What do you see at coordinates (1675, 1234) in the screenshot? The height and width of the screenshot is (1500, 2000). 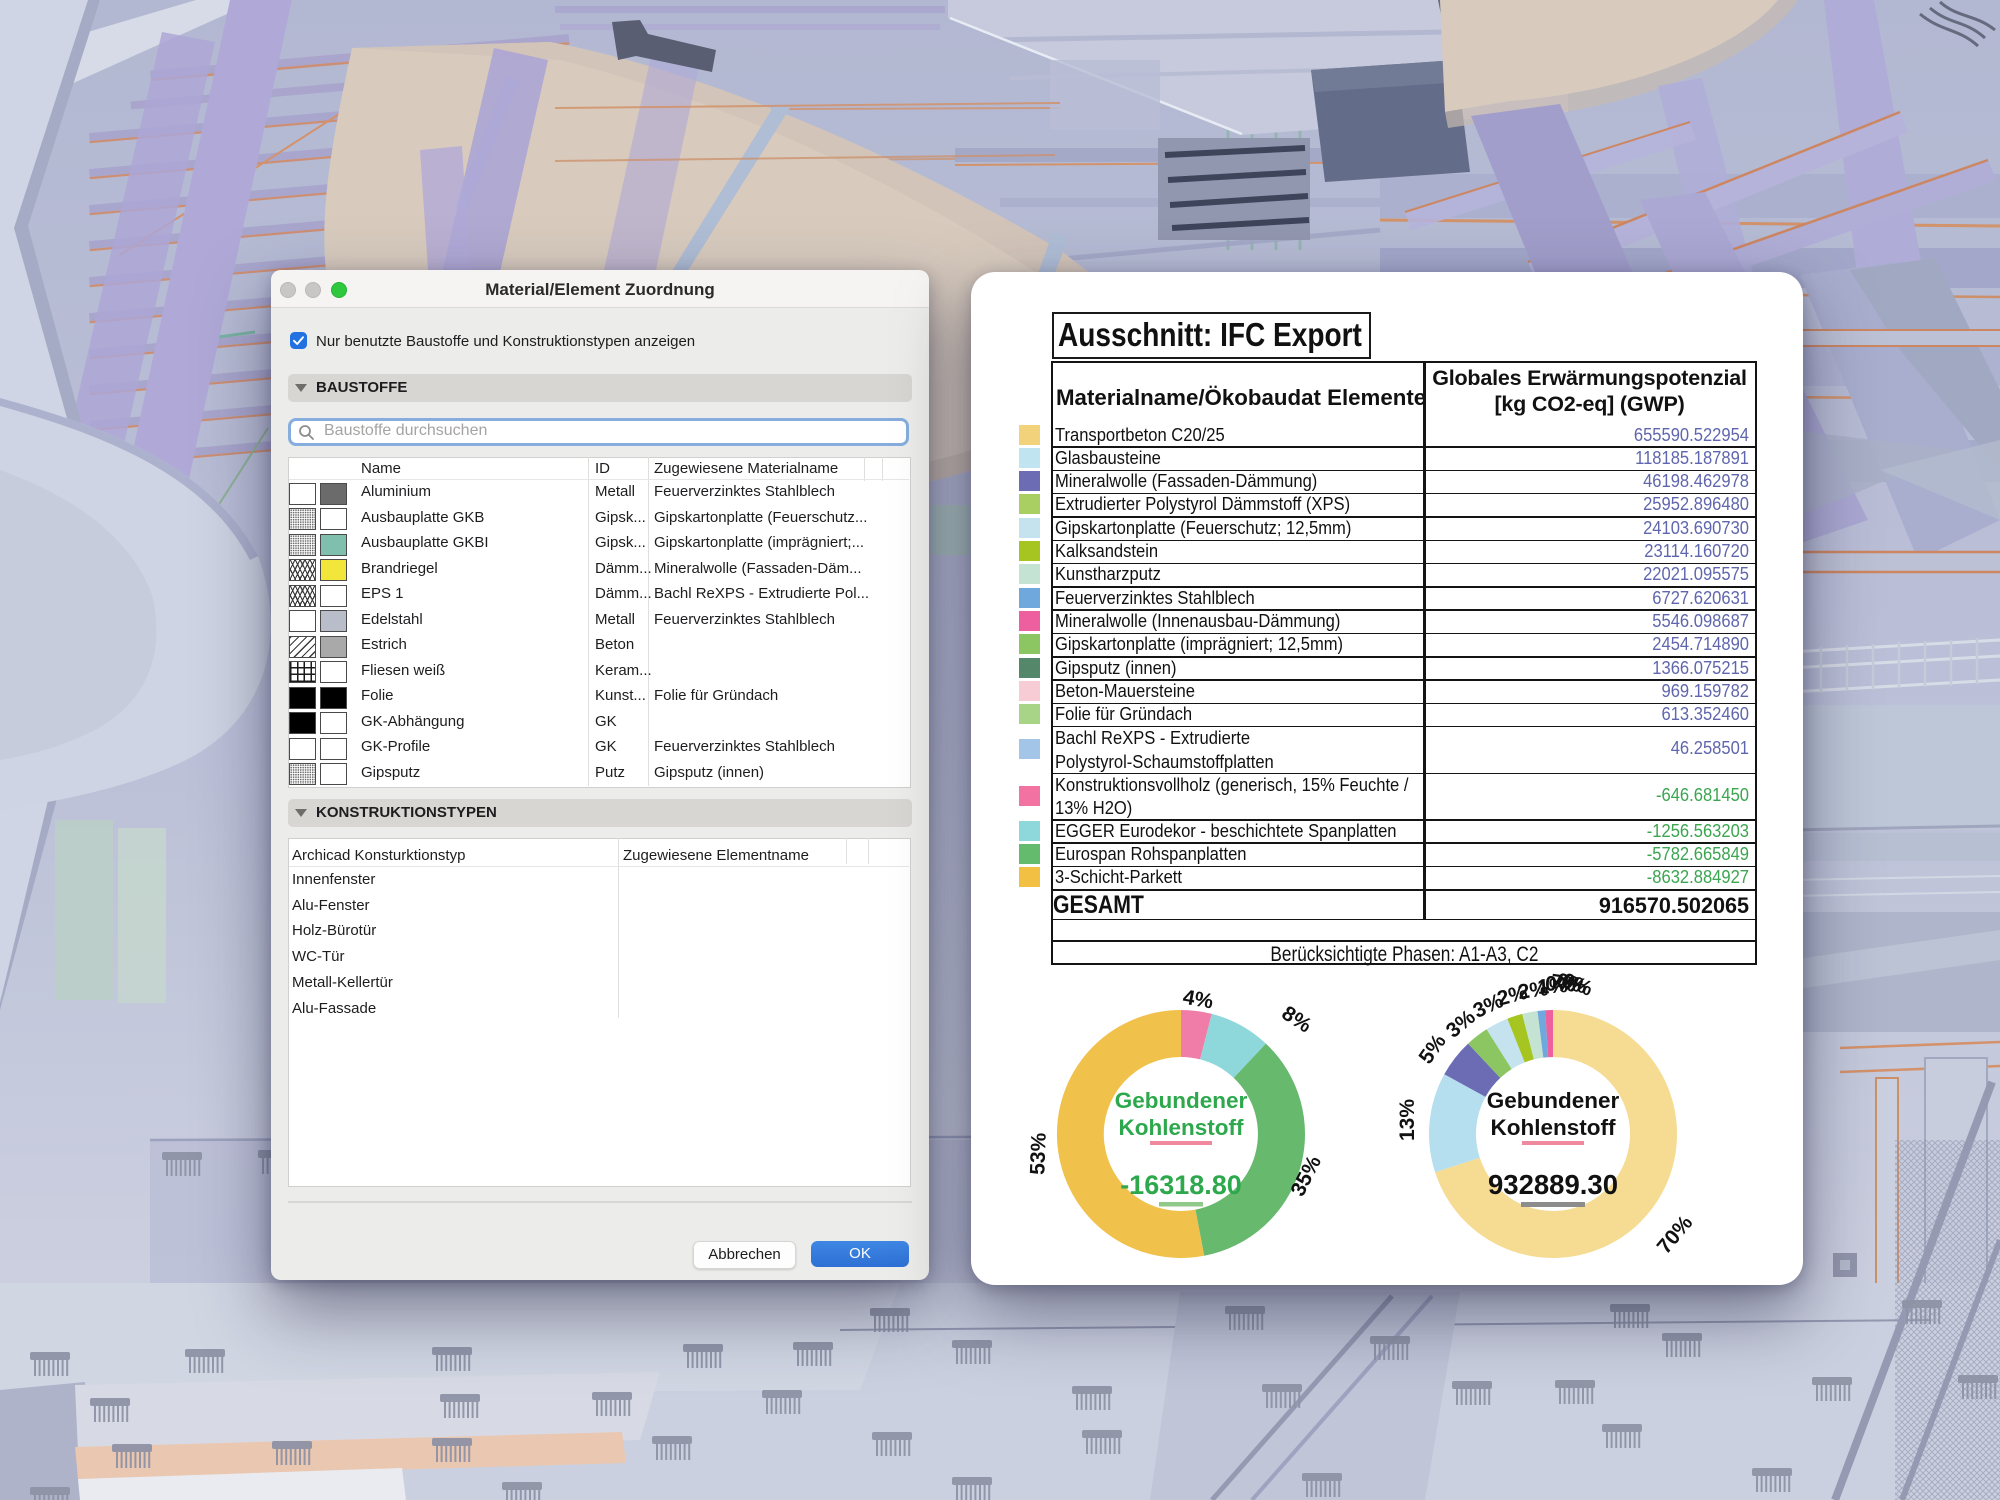 I see `svg-text: 70%` at bounding box center [1675, 1234].